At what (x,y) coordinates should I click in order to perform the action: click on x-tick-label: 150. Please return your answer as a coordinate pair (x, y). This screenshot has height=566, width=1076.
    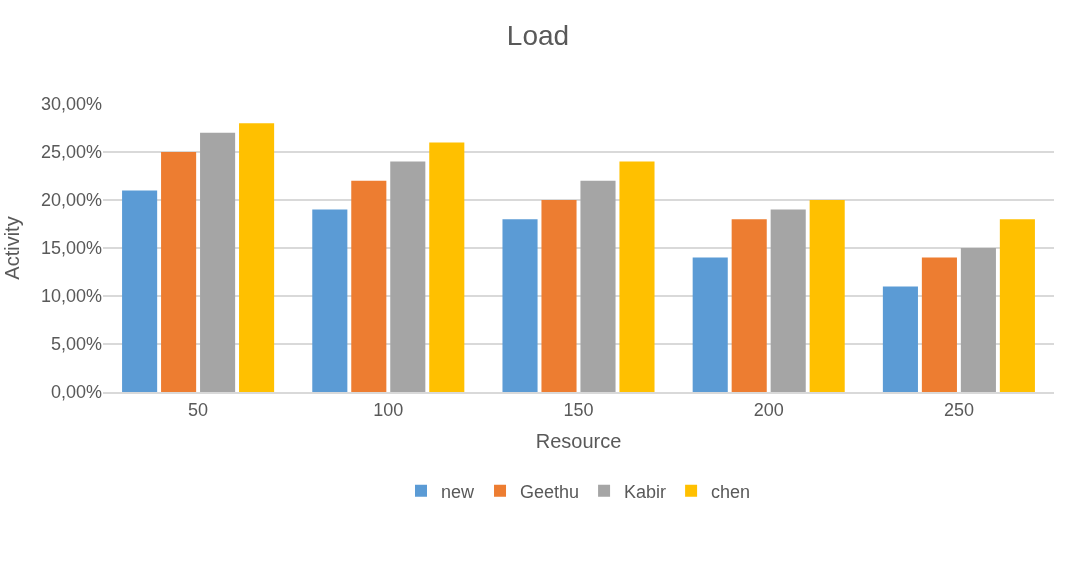
    Looking at the image, I should click on (578, 409).